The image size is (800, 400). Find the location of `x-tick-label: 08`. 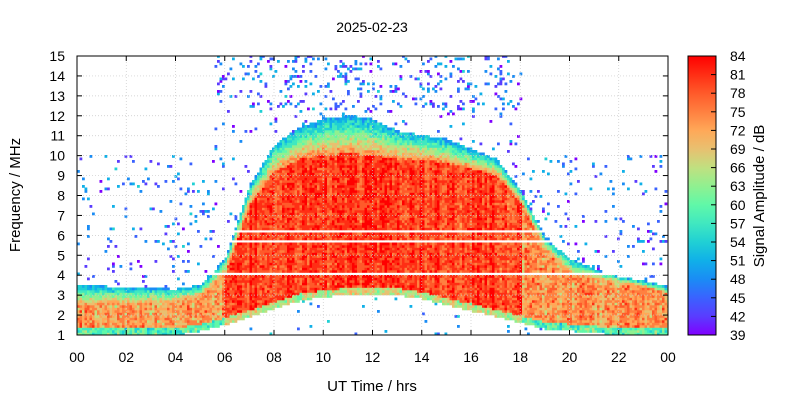

x-tick-label: 08 is located at coordinates (274, 357).